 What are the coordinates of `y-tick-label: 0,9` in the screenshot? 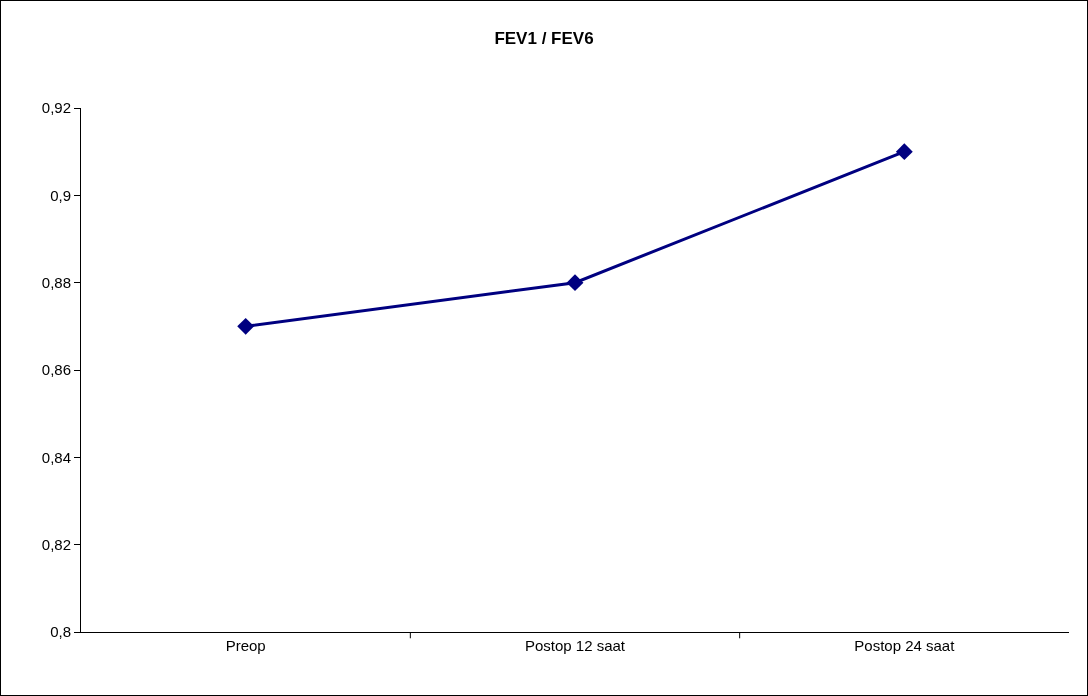 It's located at (60, 195).